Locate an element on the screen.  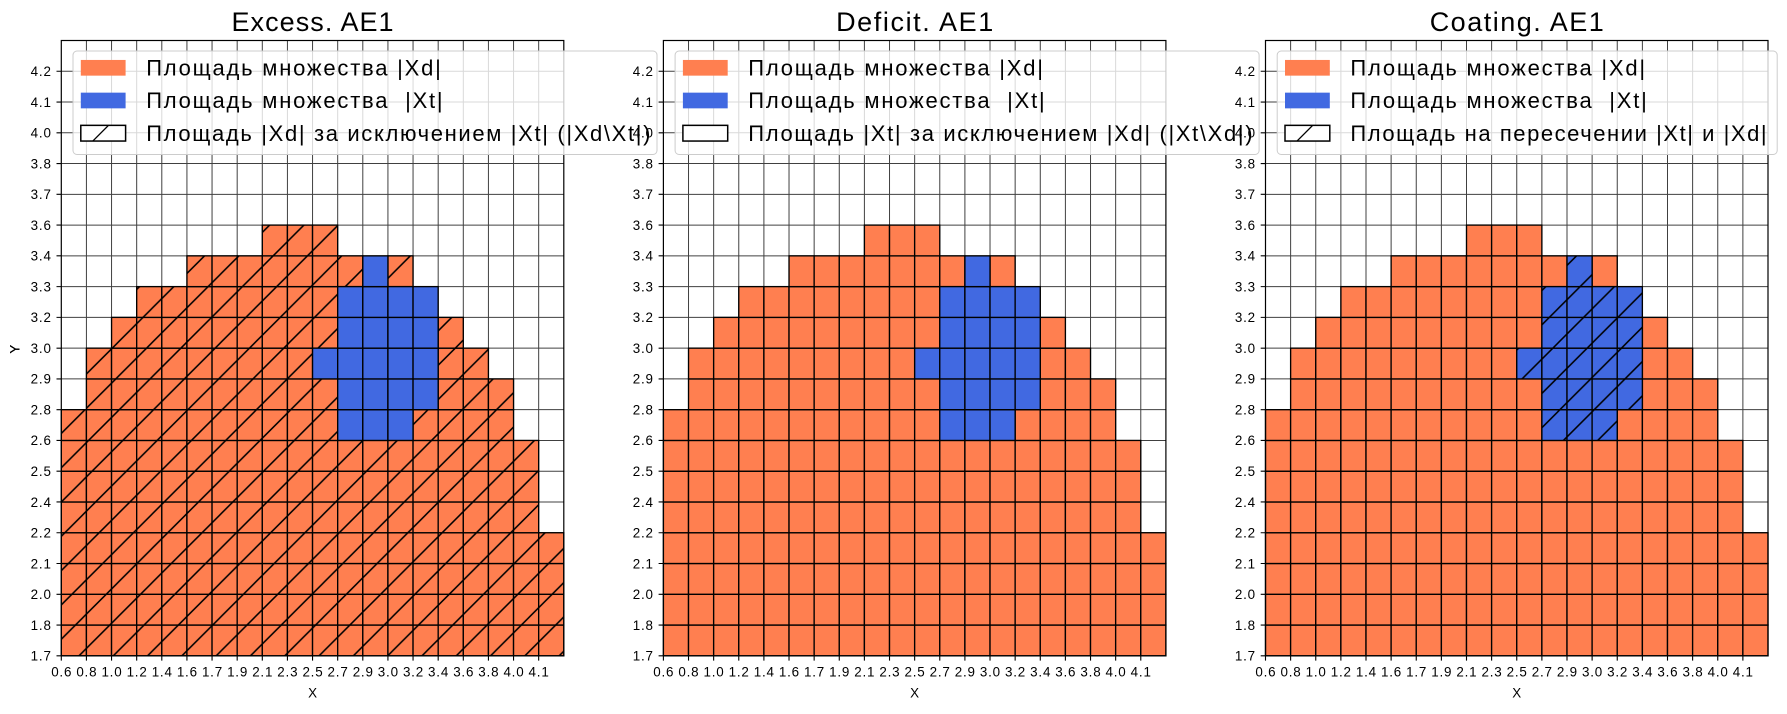
svg-text: Deficit. AE1 is located at coordinates (915, 22).